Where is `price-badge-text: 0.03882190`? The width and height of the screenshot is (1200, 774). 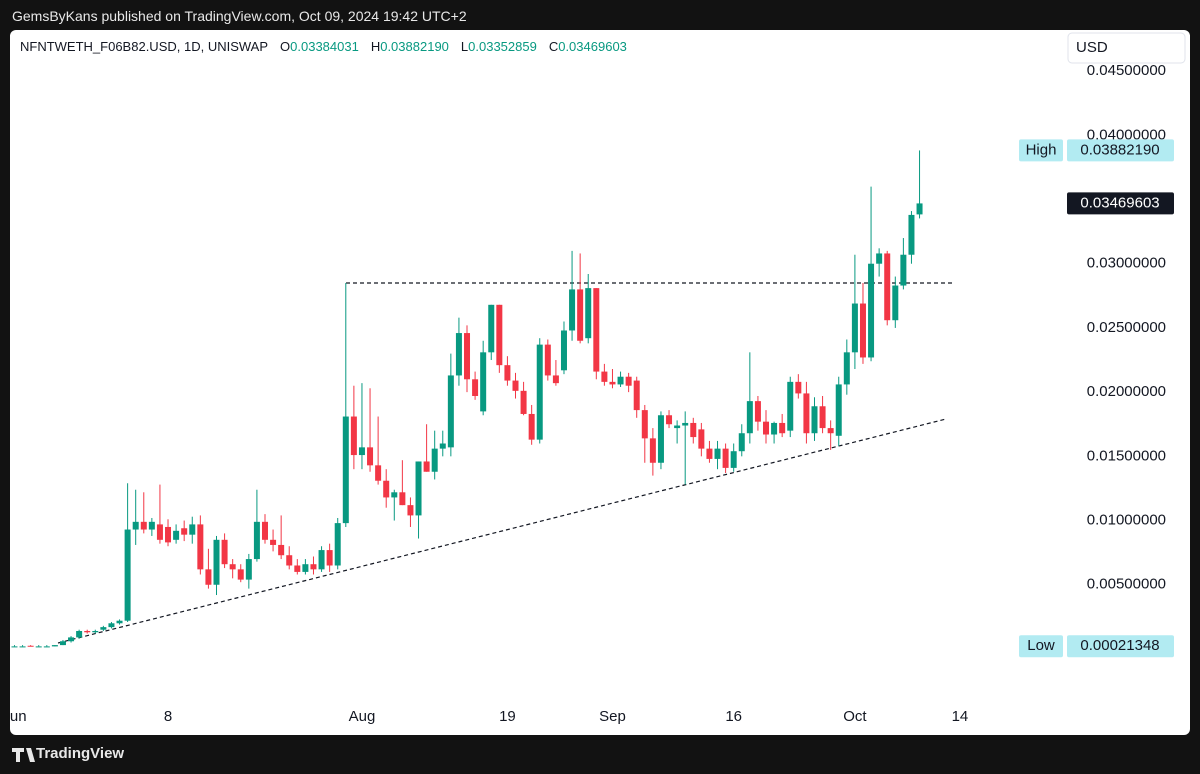
price-badge-text: 0.03882190 is located at coordinates (1119, 149).